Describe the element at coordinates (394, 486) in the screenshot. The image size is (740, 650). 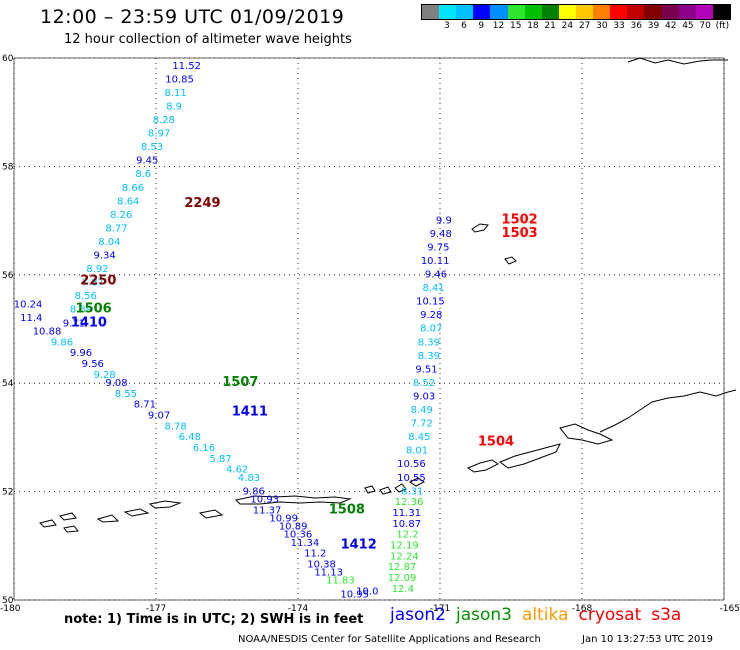
I see `islands-of-four-mountains` at that location.